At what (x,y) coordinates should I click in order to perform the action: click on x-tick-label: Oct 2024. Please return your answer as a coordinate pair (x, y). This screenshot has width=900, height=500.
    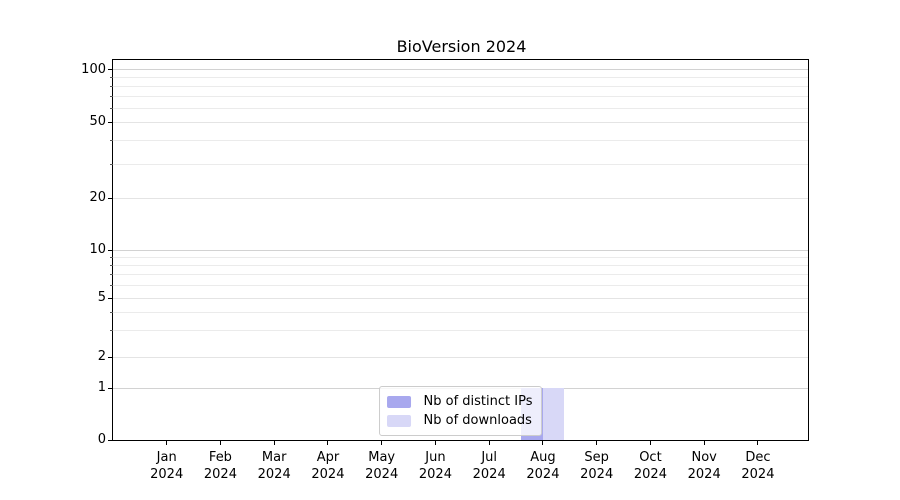
    Looking at the image, I should click on (650, 466).